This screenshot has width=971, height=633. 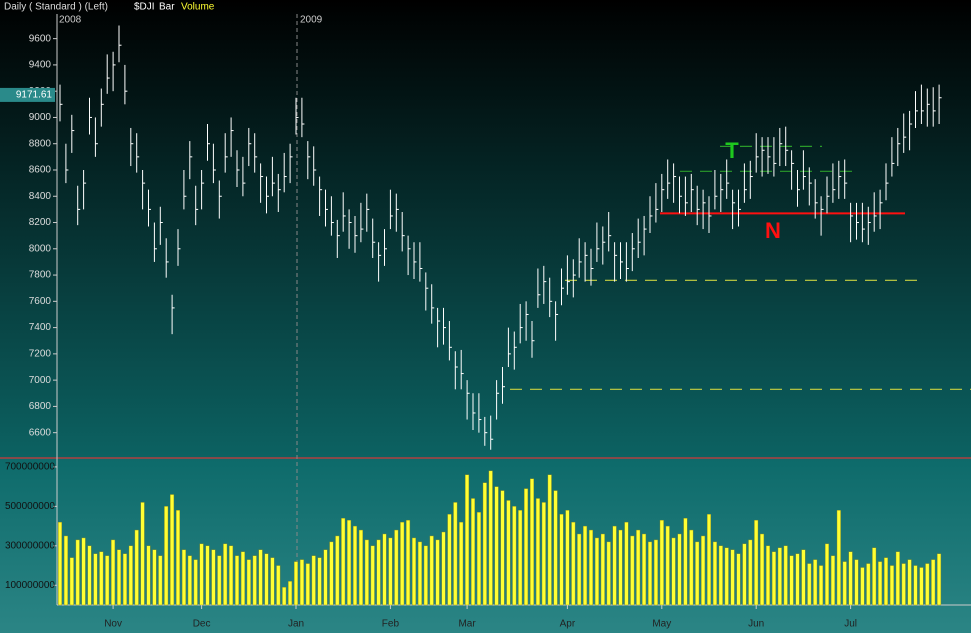 What do you see at coordinates (30, 506) in the screenshot?
I see `volume-tick-label: 500000000` at bounding box center [30, 506].